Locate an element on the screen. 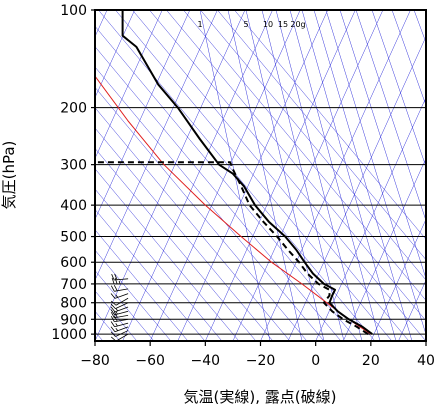 This screenshot has height=411, width=436. mixing-ratio-label: 1 is located at coordinates (199, 24).